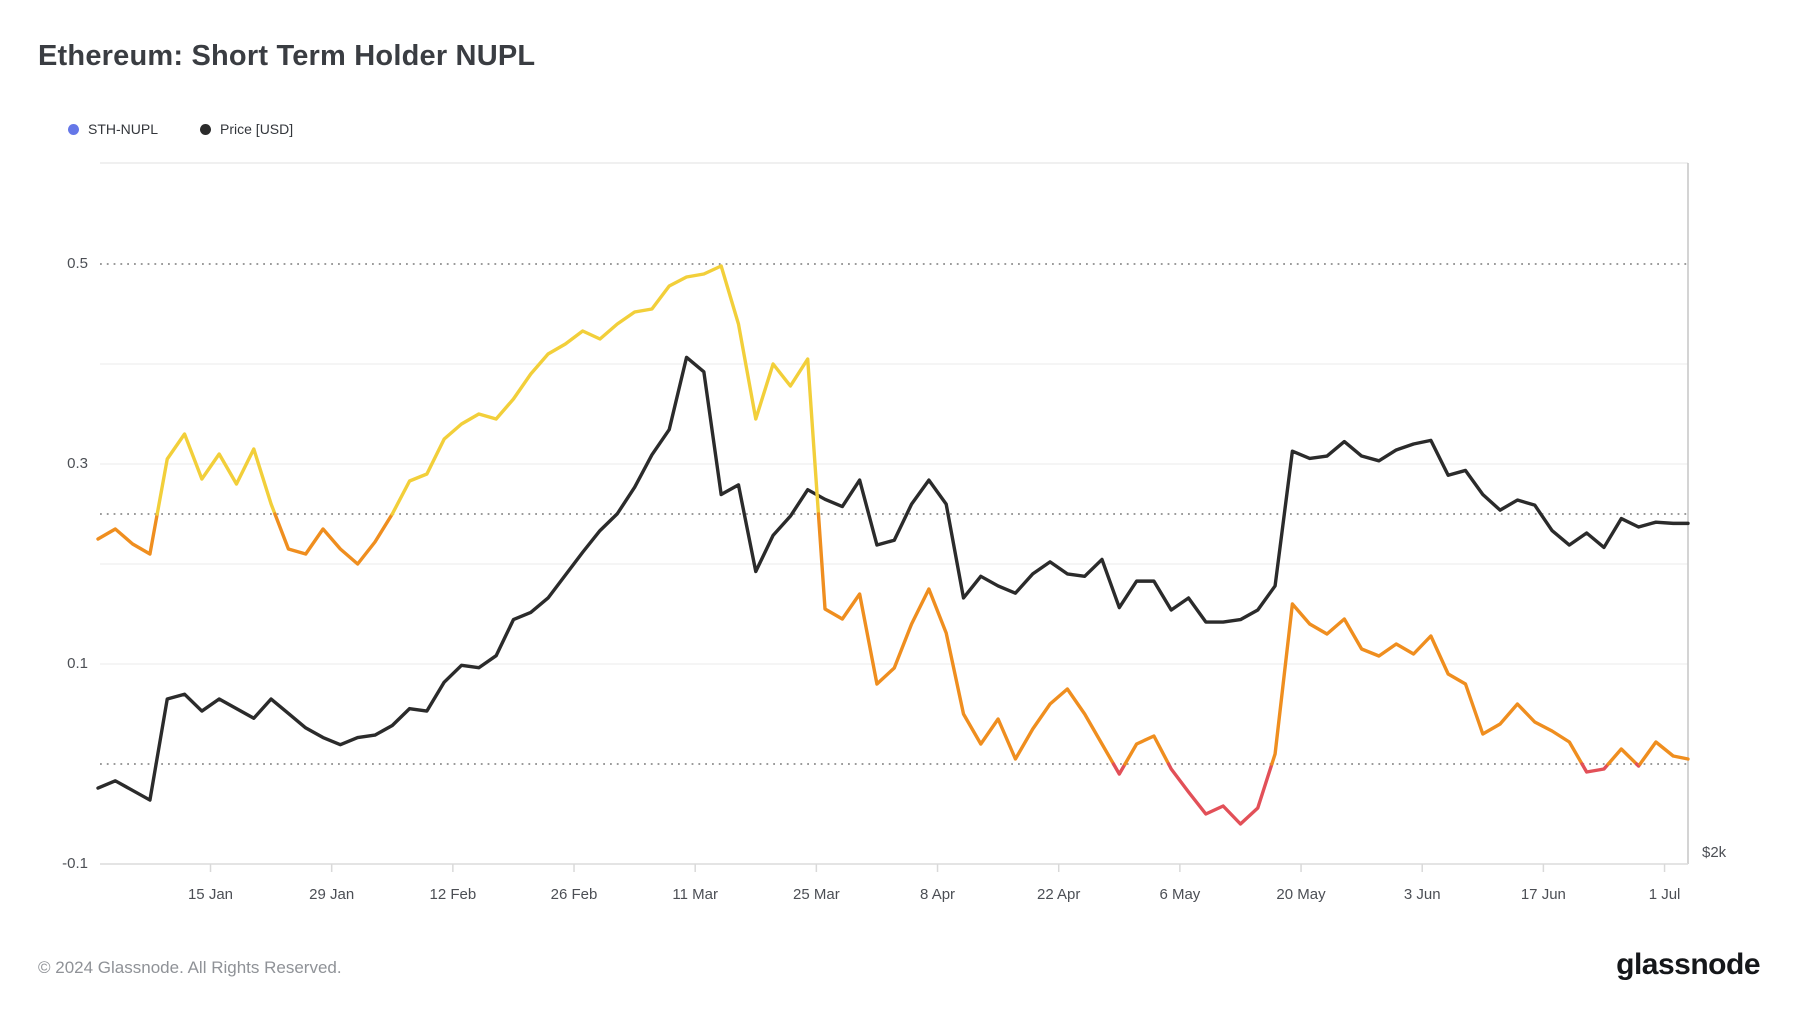  Describe the element at coordinates (180, 129) in the screenshot. I see `chart-legend: STH-NUPL Price [USD]` at that location.